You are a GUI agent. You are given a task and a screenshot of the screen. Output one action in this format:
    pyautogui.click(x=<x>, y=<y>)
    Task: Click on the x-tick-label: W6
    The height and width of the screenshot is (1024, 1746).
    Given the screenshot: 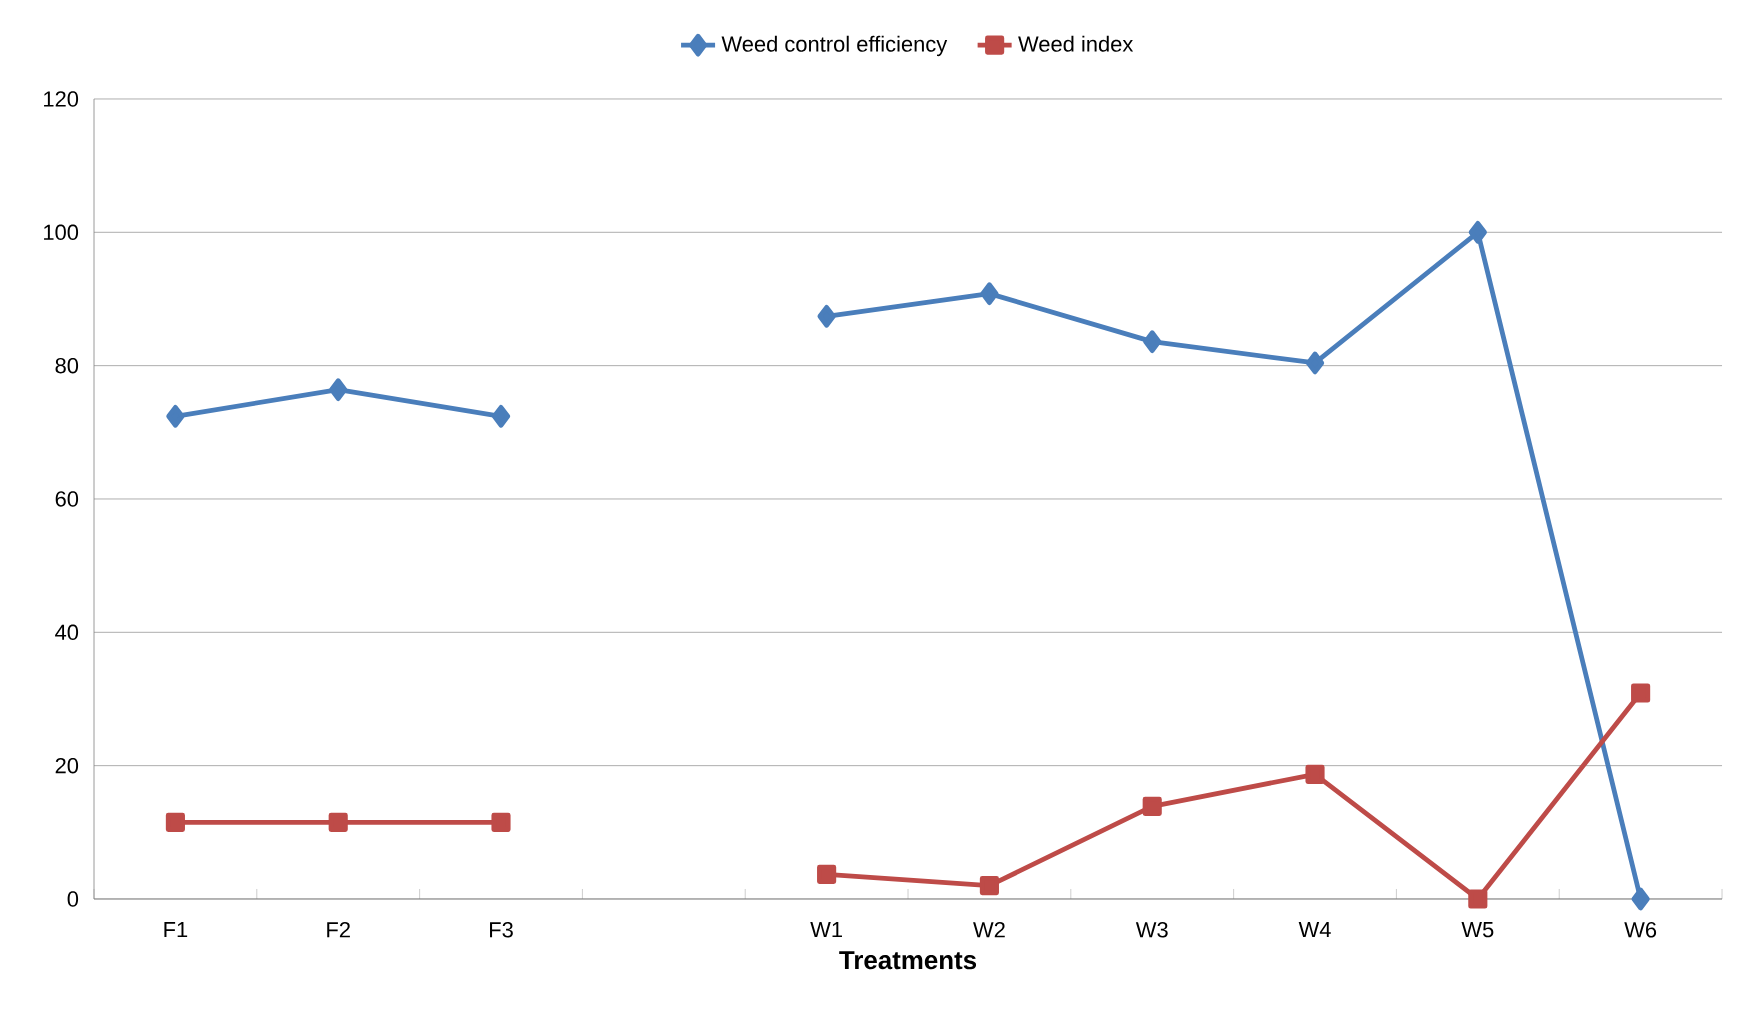 What is the action you would take?
    pyautogui.click(x=1640, y=930)
    